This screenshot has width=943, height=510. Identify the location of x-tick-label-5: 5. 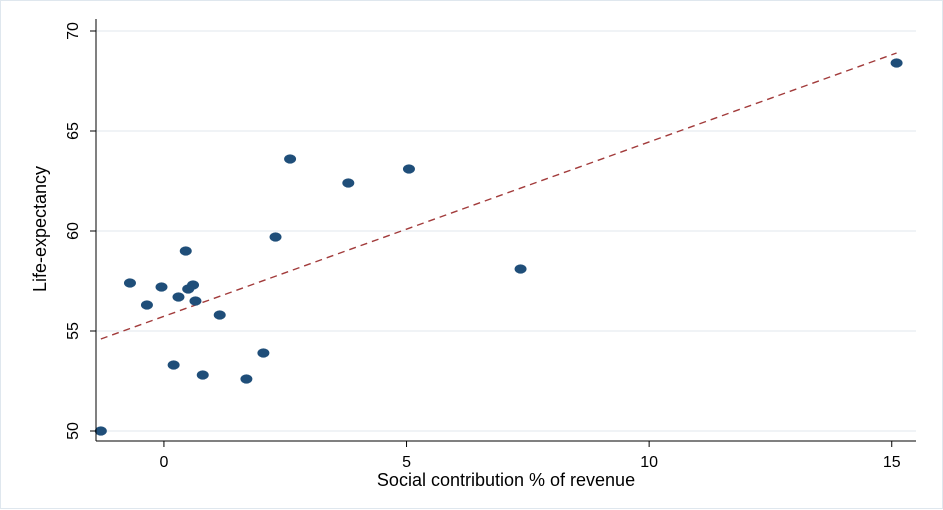
(406, 462).